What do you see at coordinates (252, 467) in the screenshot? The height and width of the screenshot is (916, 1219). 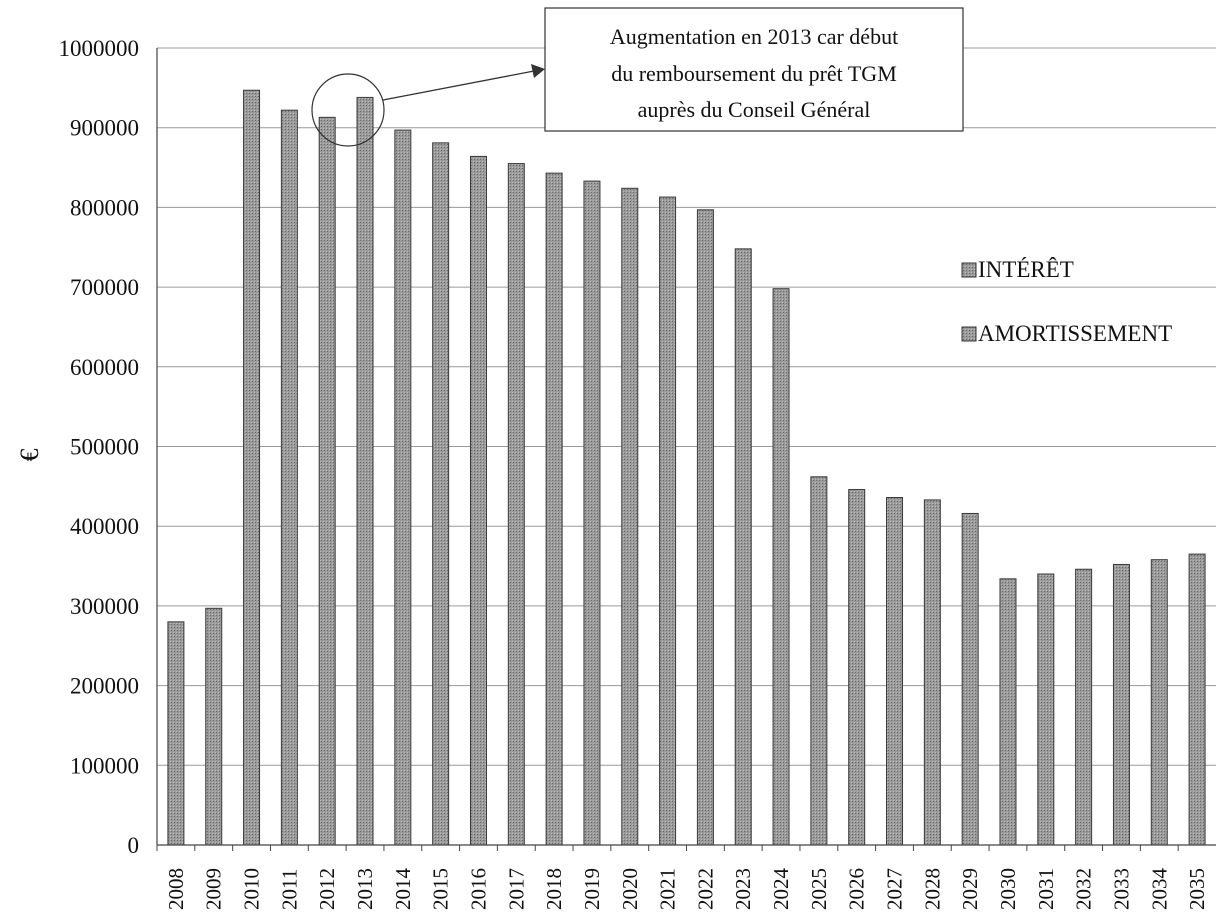 I see `bar-2010` at bounding box center [252, 467].